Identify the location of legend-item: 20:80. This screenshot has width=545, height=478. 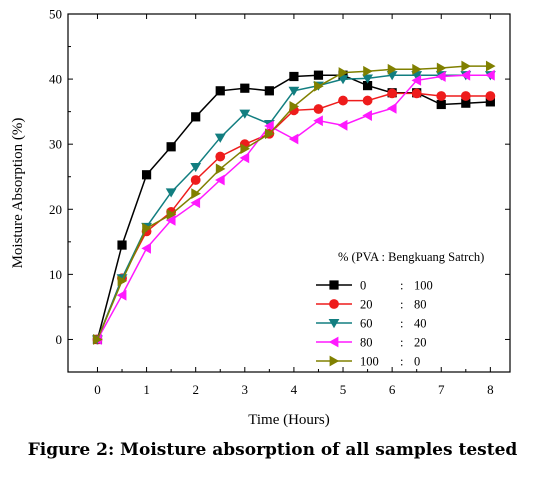
(371, 305).